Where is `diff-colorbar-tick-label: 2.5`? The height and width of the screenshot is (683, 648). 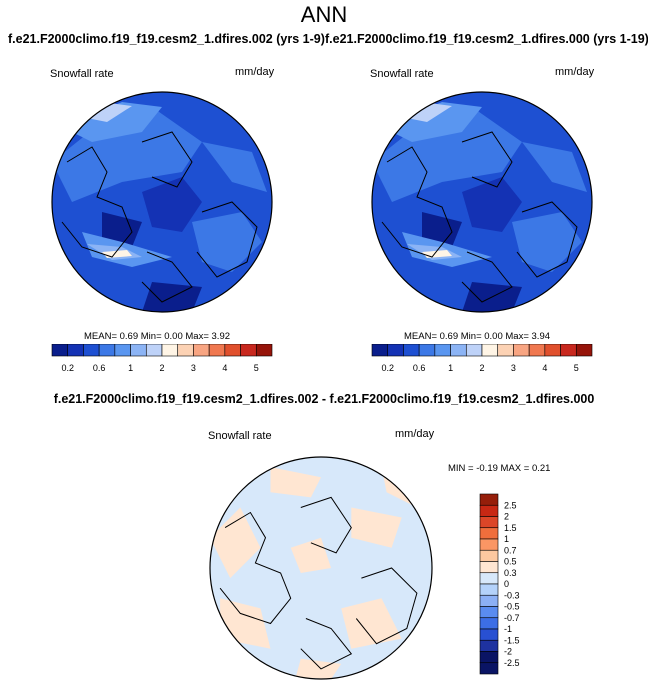
diff-colorbar-tick-label: 2.5 is located at coordinates (510, 505).